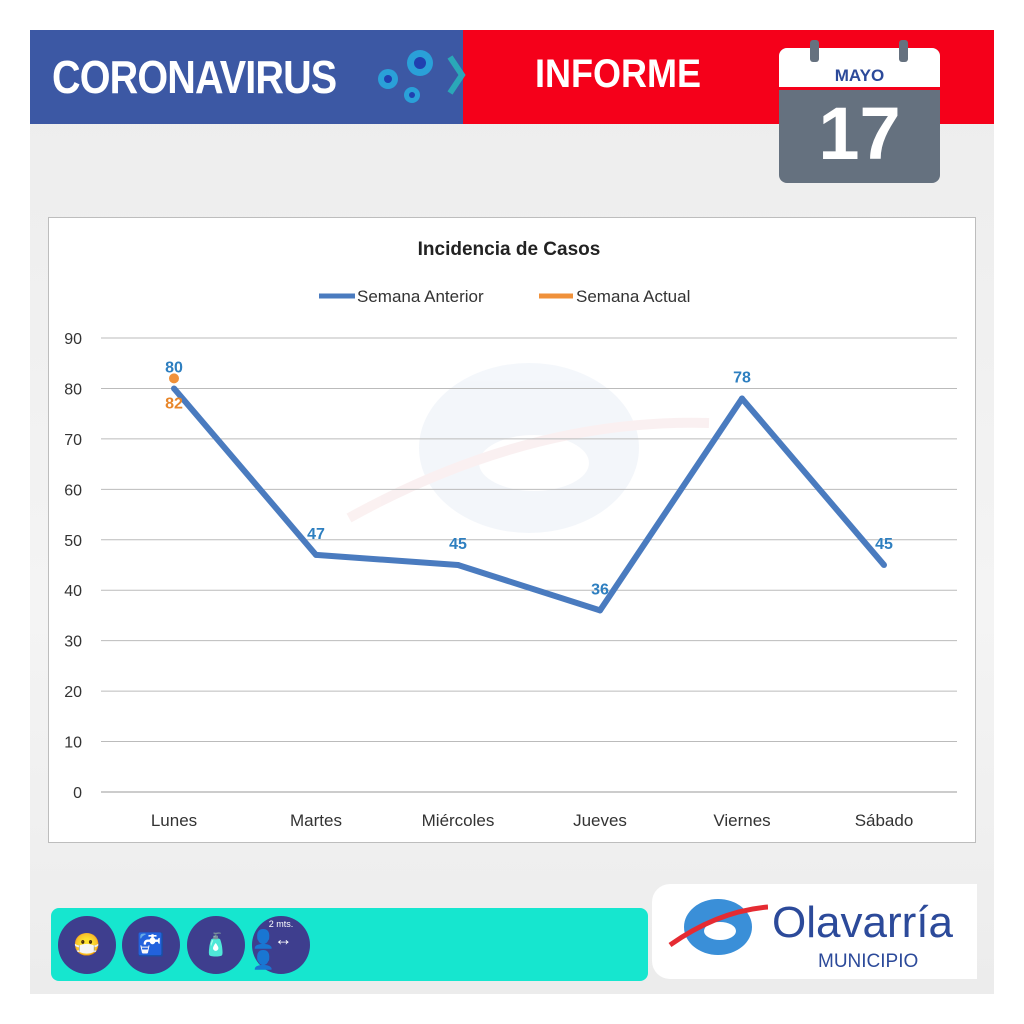 Image resolution: width=1024 pixels, height=1024 pixels. Describe the element at coordinates (316, 820) in the screenshot. I see `x-tick-label: Martes` at that location.